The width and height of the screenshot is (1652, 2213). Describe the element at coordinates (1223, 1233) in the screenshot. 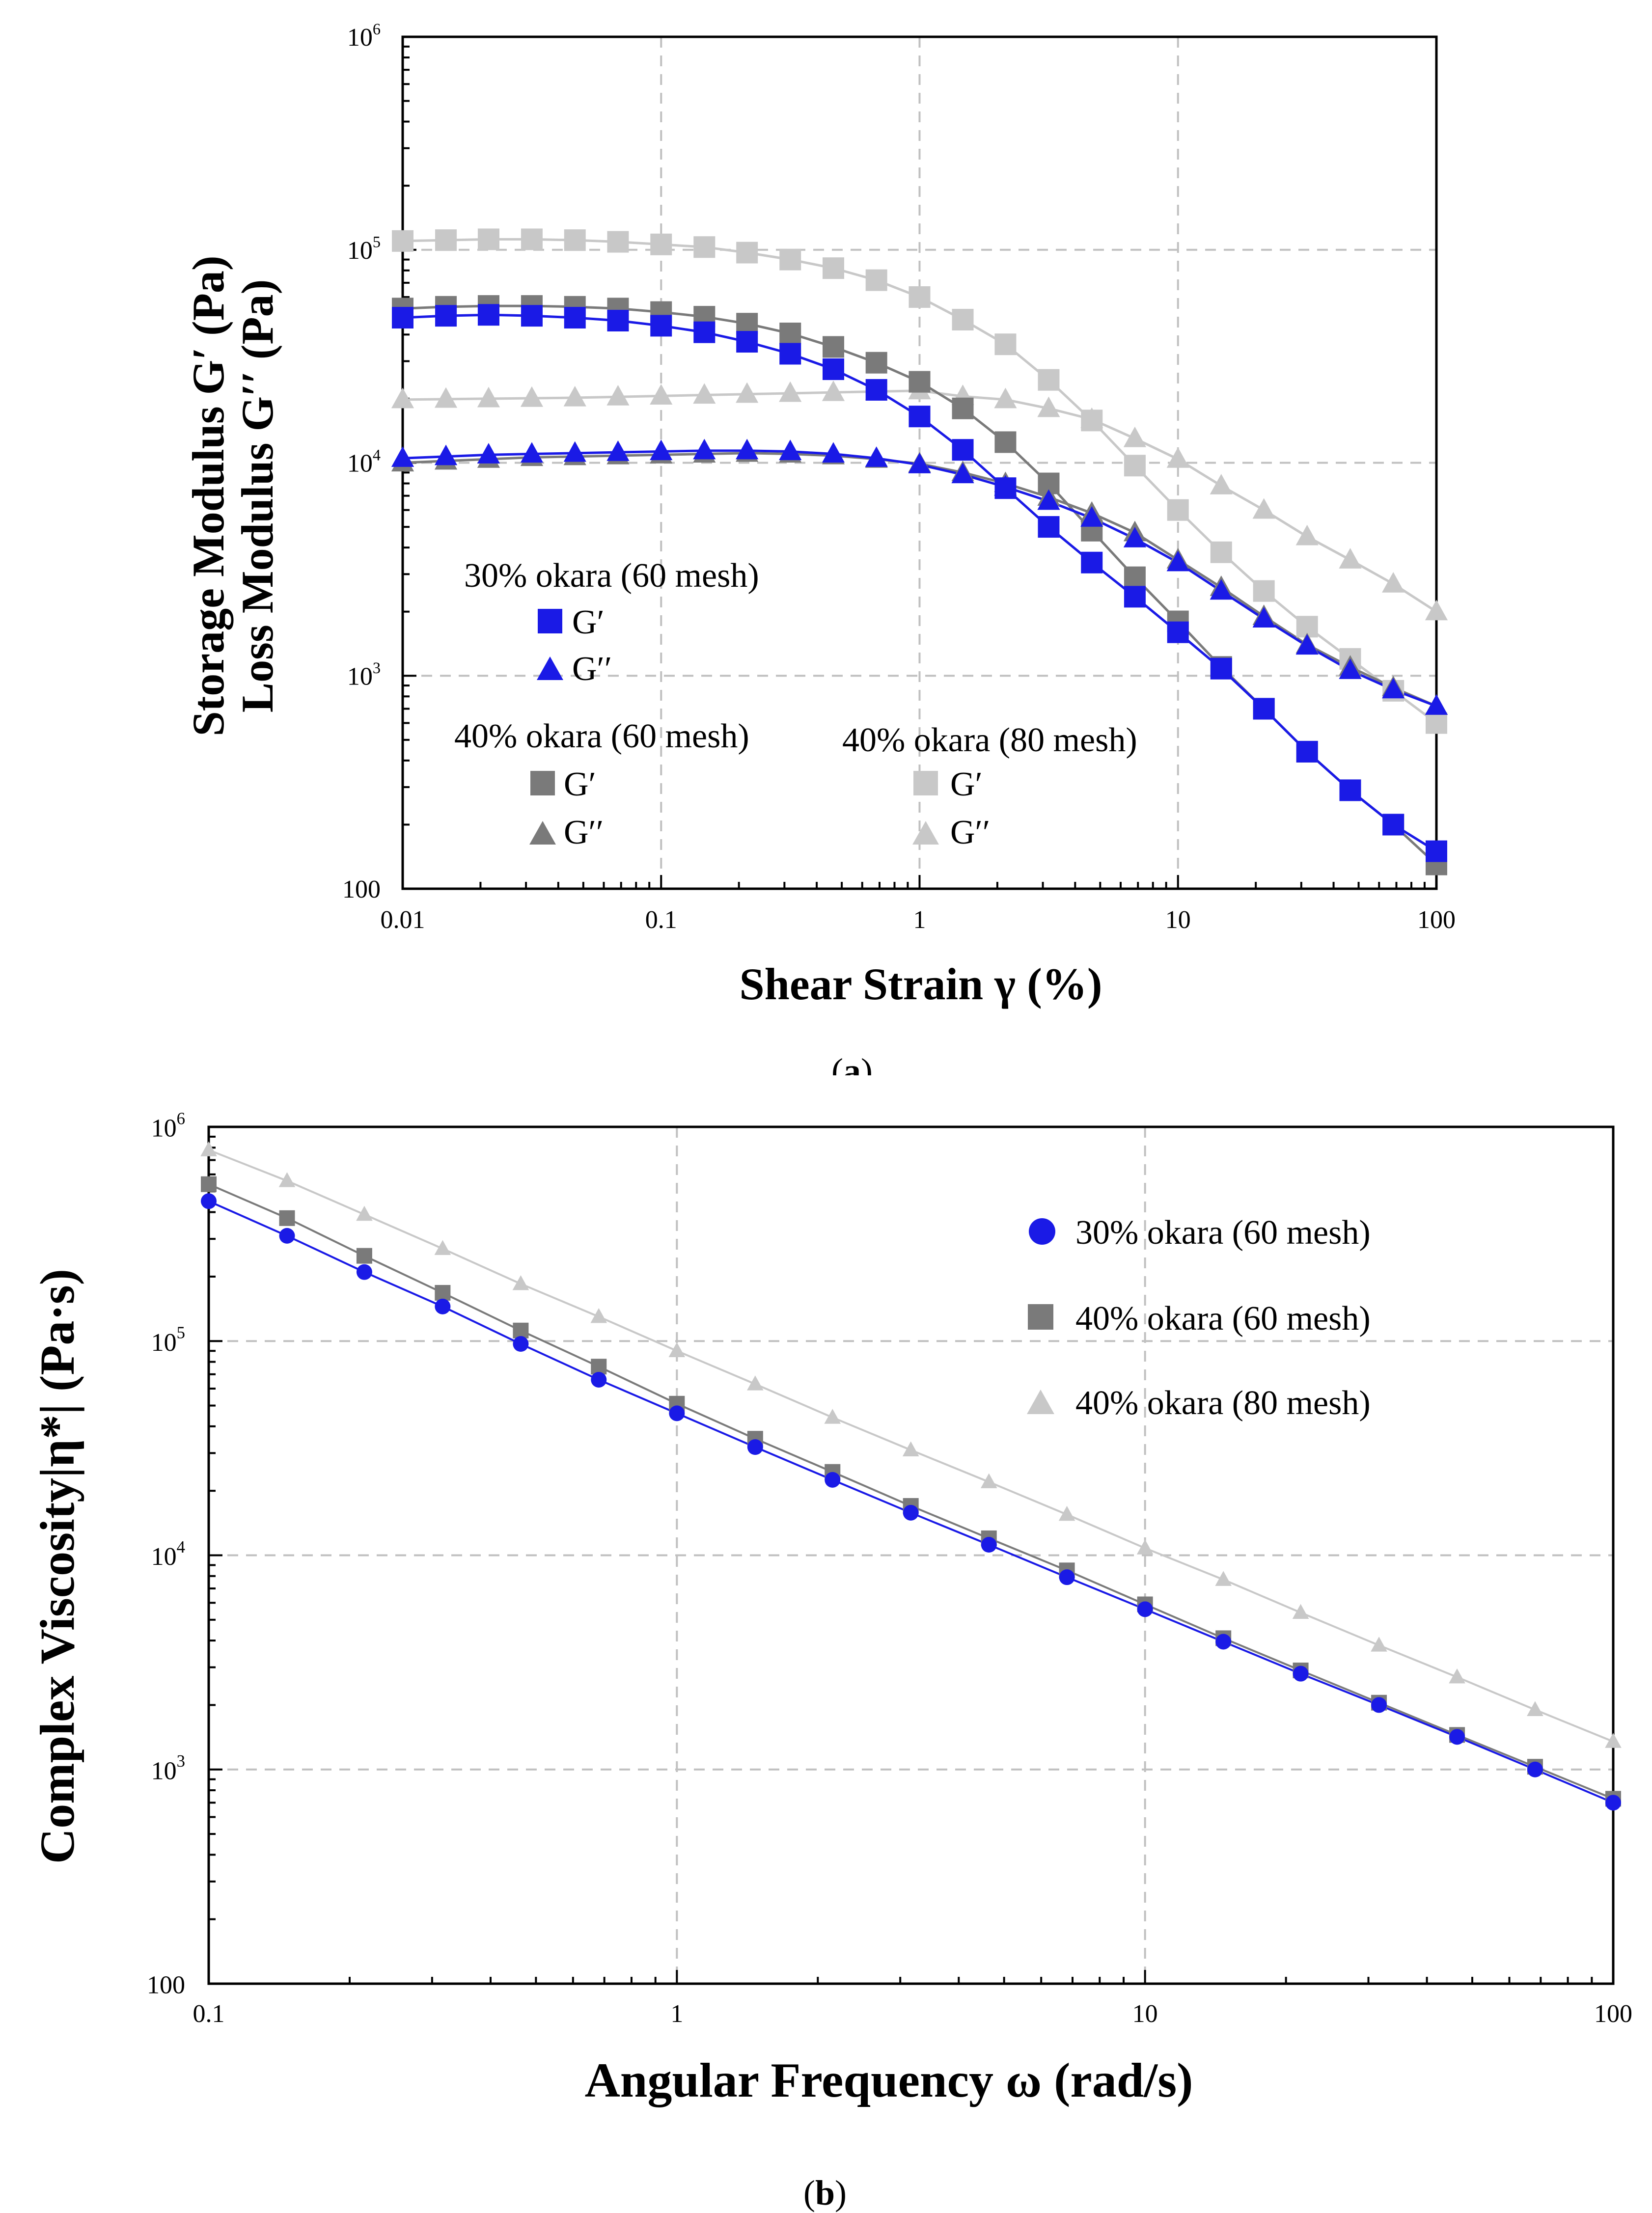

I see `chart-b-legend-label-30-60: 30% okara (60 mesh)` at that location.